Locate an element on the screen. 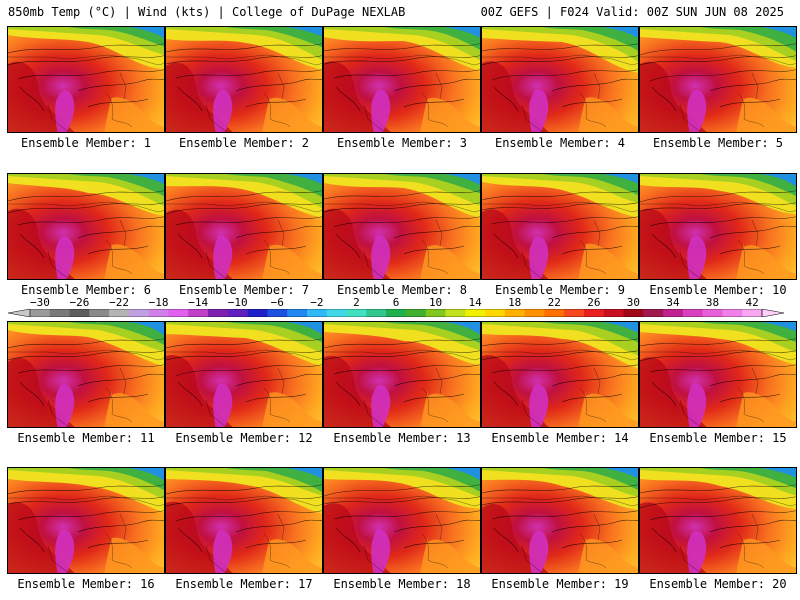 The width and height of the screenshot is (800, 600). ensemble-member-label: Ensemble Member: 12 is located at coordinates (244, 438).